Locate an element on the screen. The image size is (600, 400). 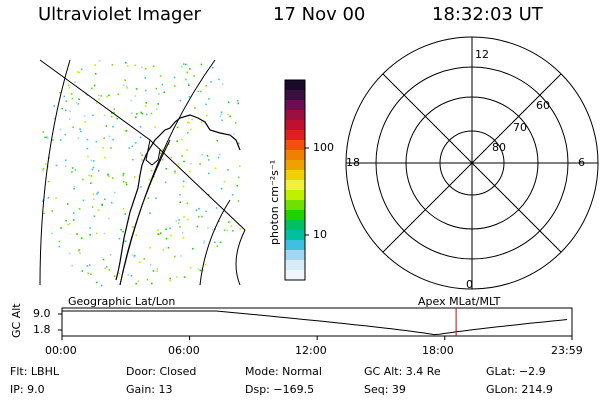
time-label: 18:32:03 UT is located at coordinates (487, 14).